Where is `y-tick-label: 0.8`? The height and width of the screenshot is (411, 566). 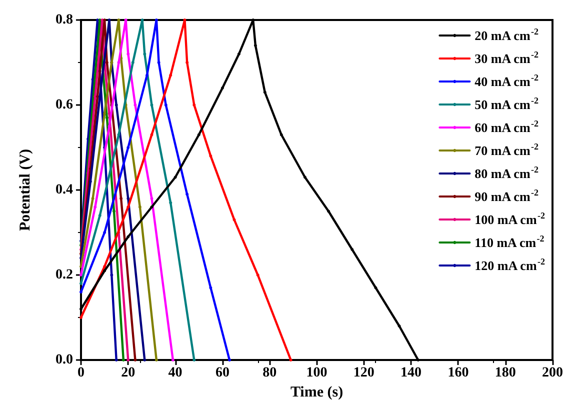 y-tick-label: 0.8 is located at coordinates (64, 20).